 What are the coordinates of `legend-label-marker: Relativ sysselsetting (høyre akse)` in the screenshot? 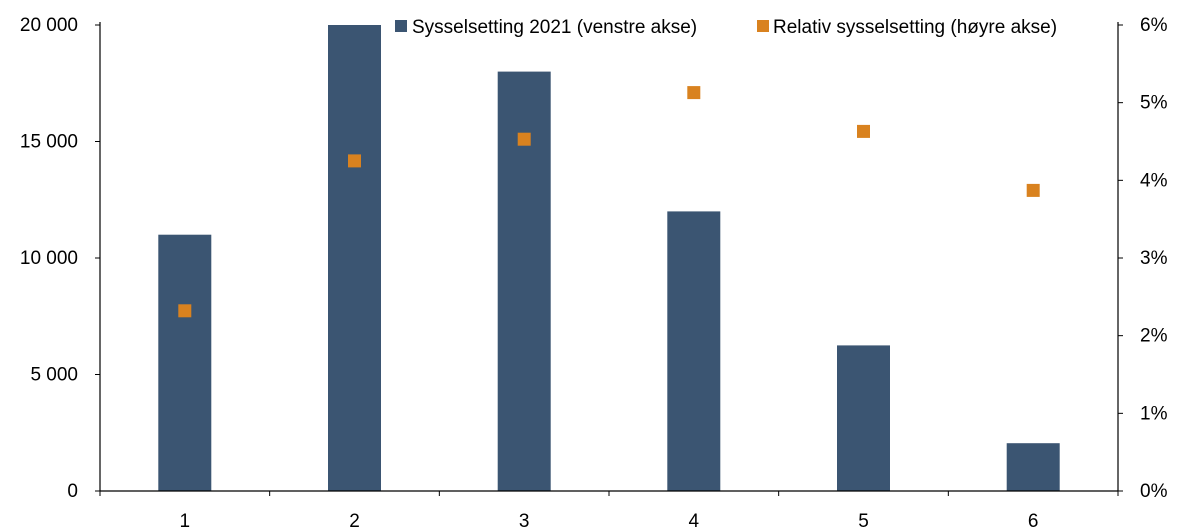 It's located at (915, 27).